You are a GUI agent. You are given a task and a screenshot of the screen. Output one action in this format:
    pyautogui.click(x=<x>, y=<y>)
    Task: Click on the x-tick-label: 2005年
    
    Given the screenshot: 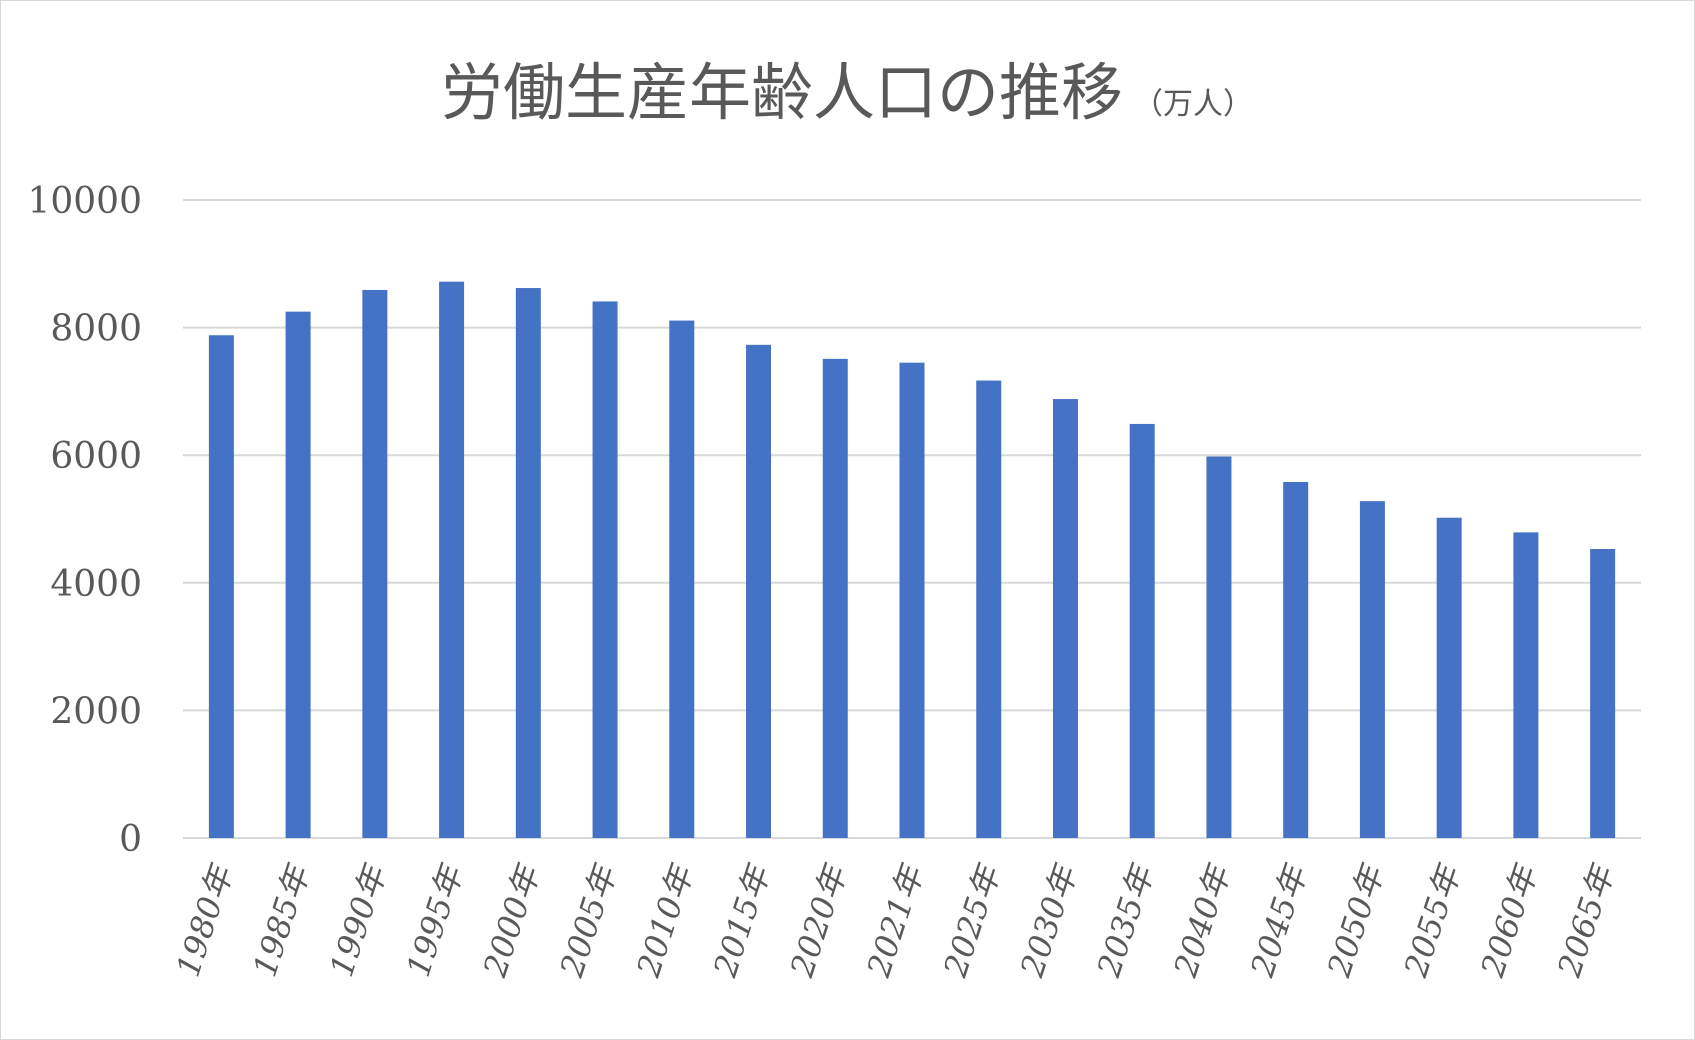 What is the action you would take?
    pyautogui.click(x=588, y=920)
    